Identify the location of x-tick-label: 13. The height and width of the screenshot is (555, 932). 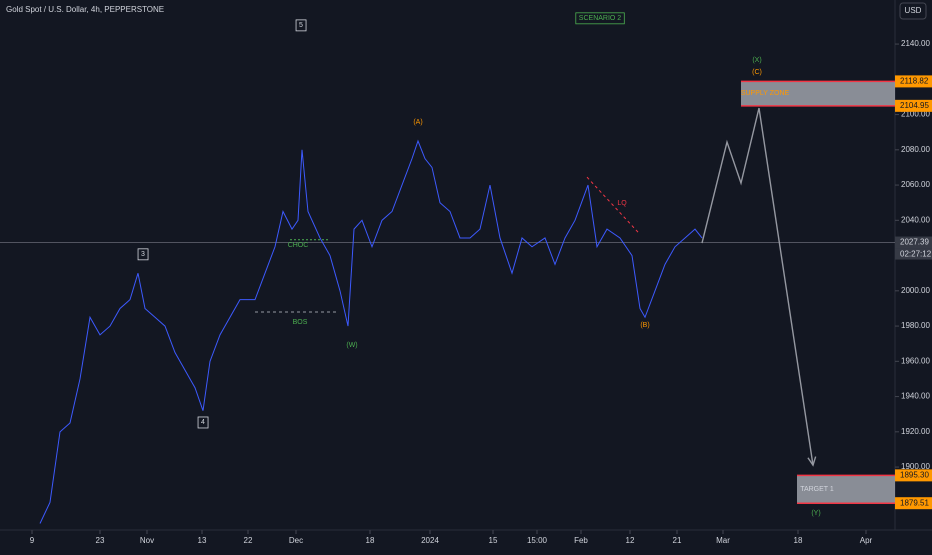
(202, 540).